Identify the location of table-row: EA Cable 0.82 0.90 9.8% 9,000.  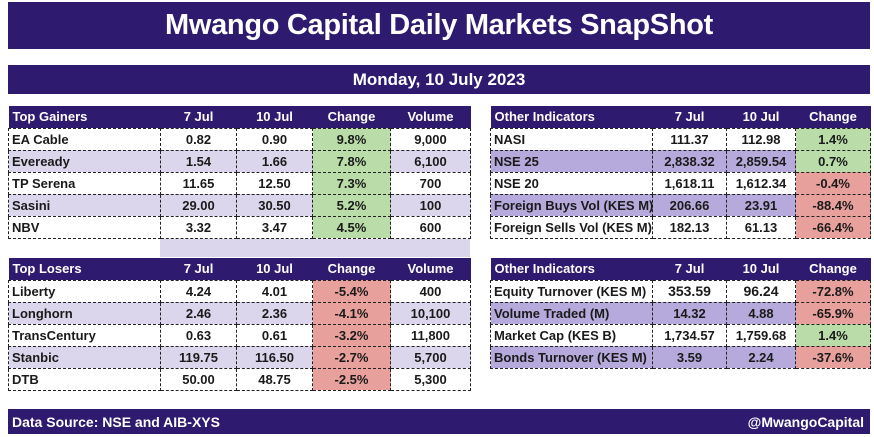
(239, 139).